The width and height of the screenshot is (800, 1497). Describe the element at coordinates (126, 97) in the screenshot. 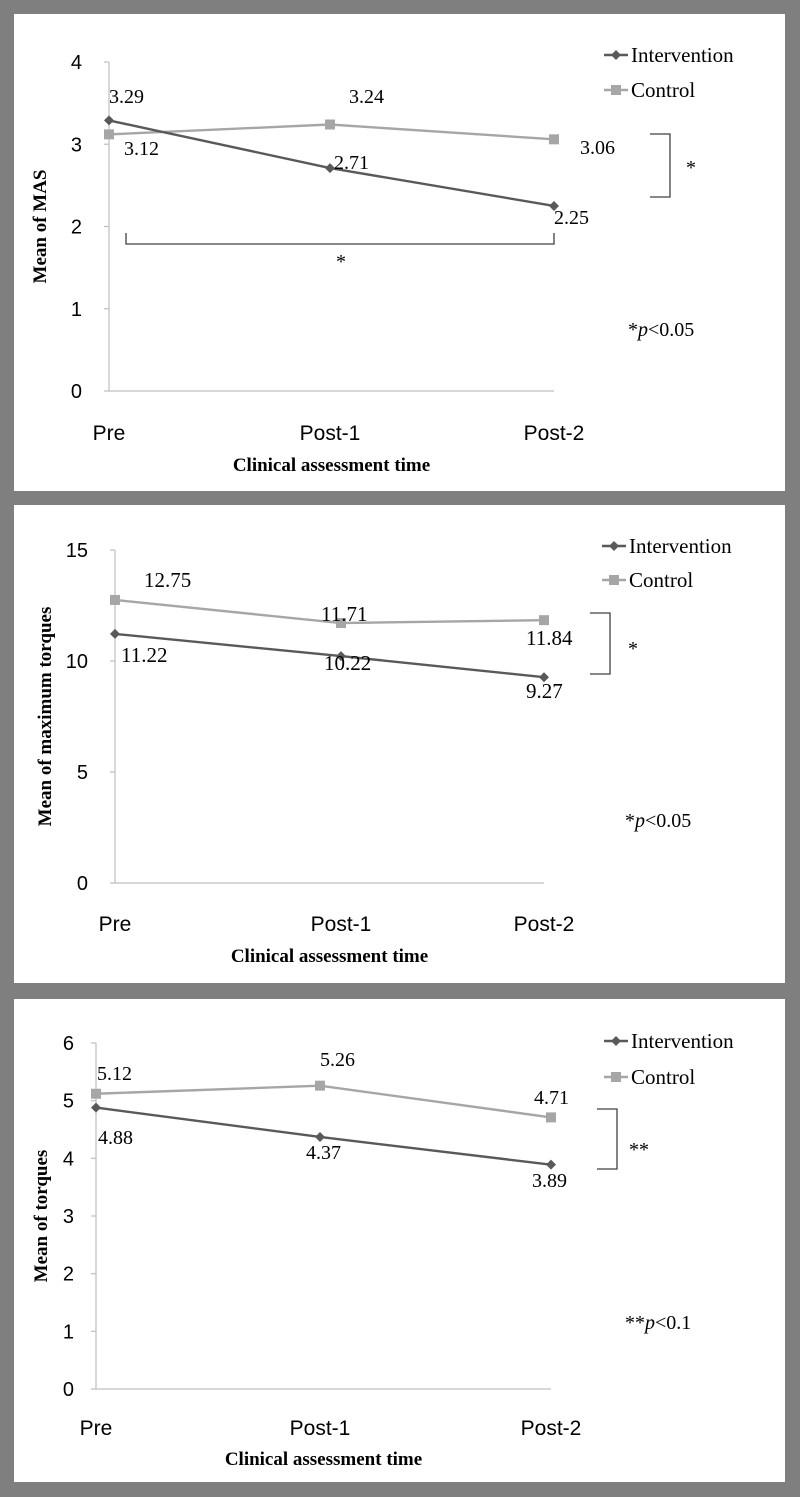

I see `intervention-data-label: 3.29` at that location.